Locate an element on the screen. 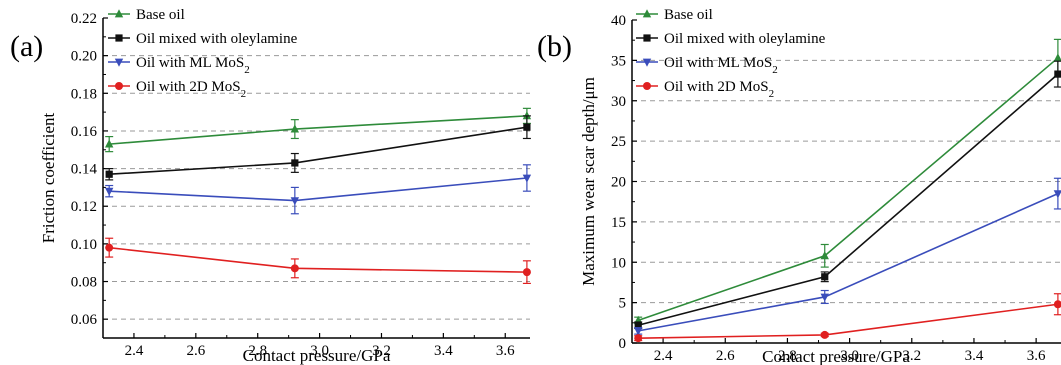 The width and height of the screenshot is (1061, 365). y-tick-label: 0.16 is located at coordinates (84, 132).